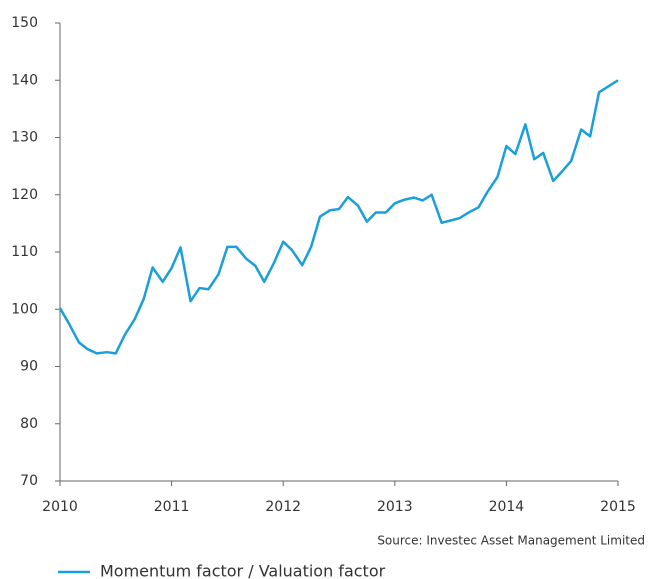 This screenshot has height=579, width=648. Describe the element at coordinates (24, 252) in the screenshot. I see `y-tick-label: 110` at that location.